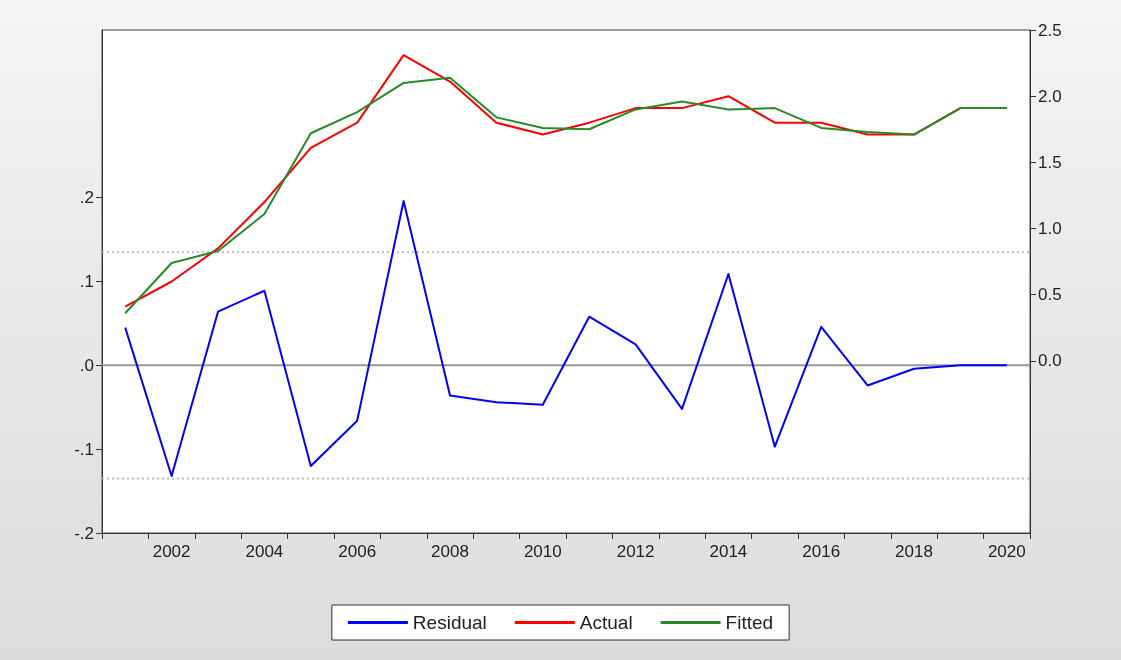  Describe the element at coordinates (635, 551) in the screenshot. I see `x-tick-label: 2012` at that location.